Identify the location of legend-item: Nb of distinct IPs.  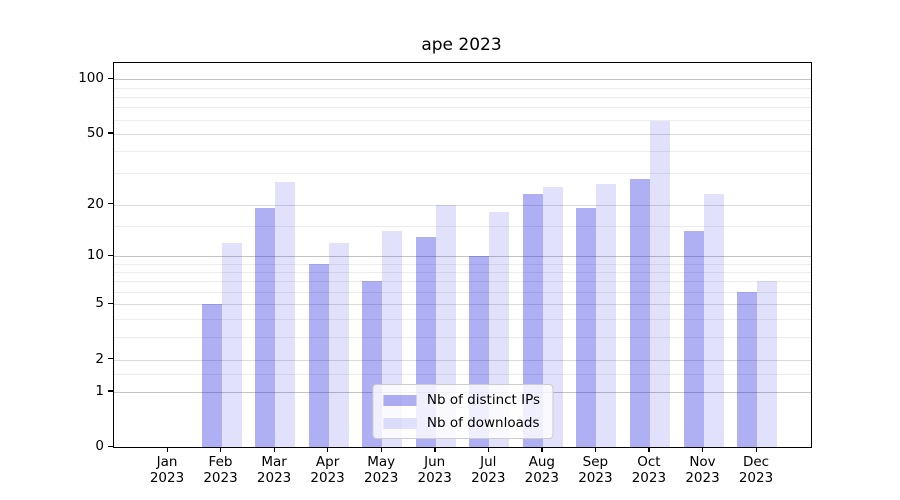
(461, 400).